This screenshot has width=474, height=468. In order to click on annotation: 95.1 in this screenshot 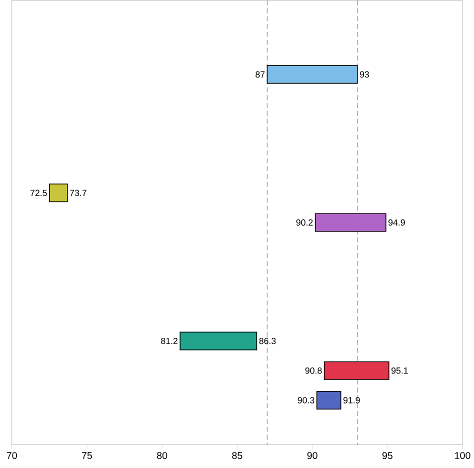, I will do `click(399, 370)`.